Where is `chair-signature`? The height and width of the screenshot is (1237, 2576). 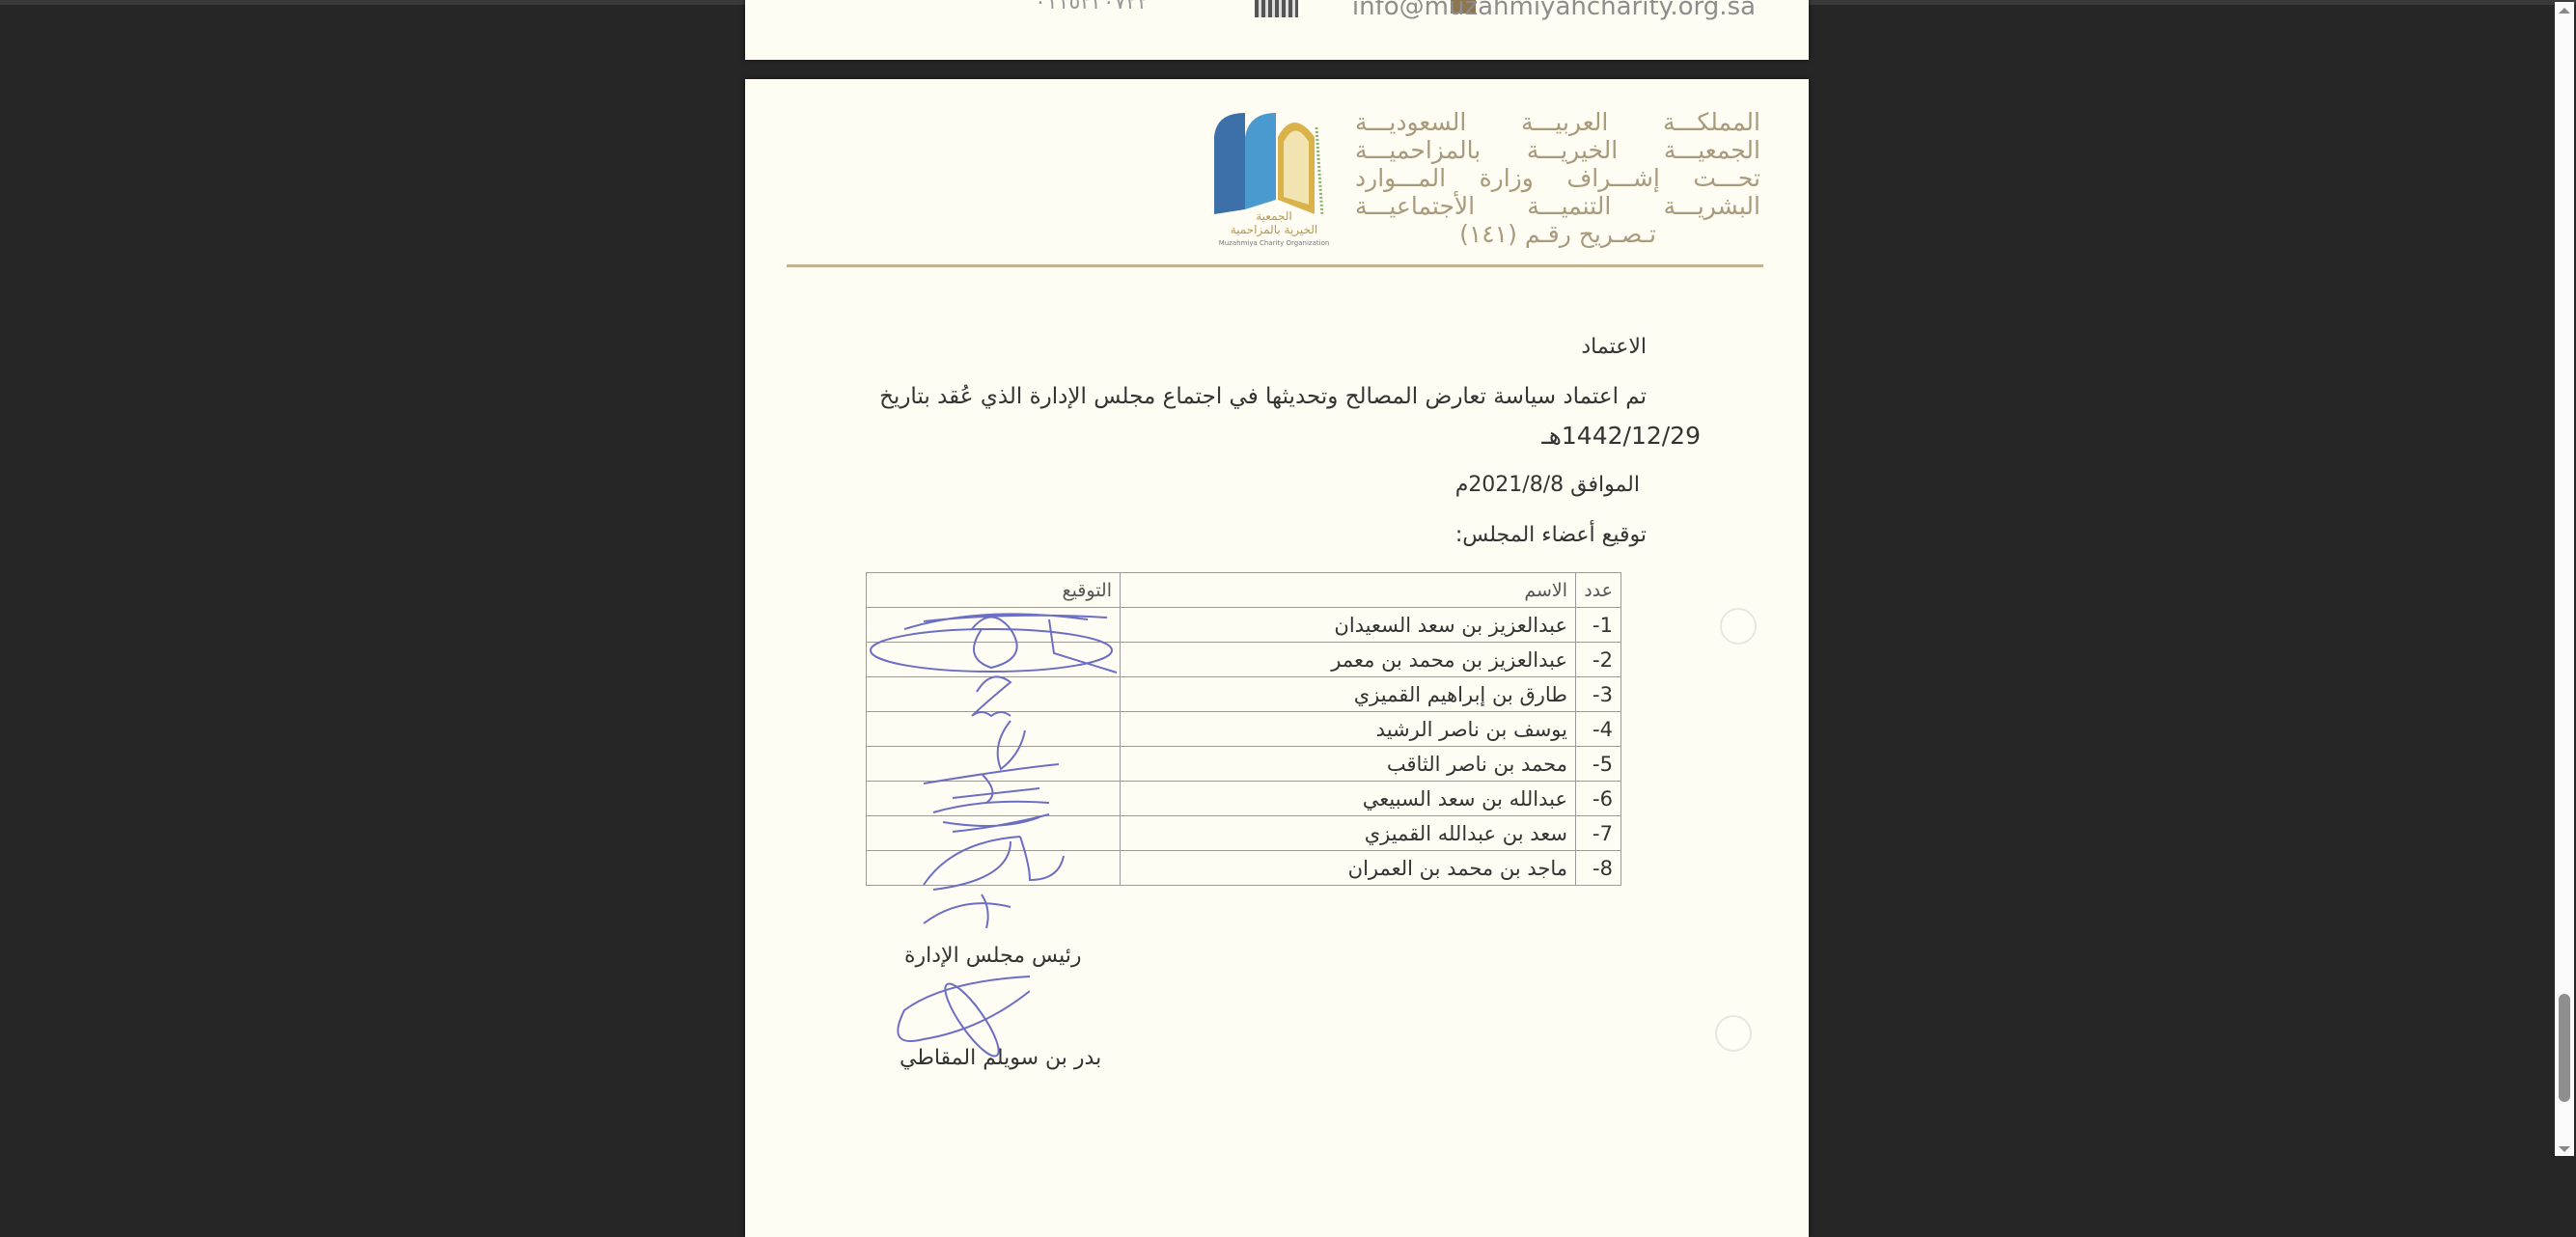
chair-signature is located at coordinates (963, 1017).